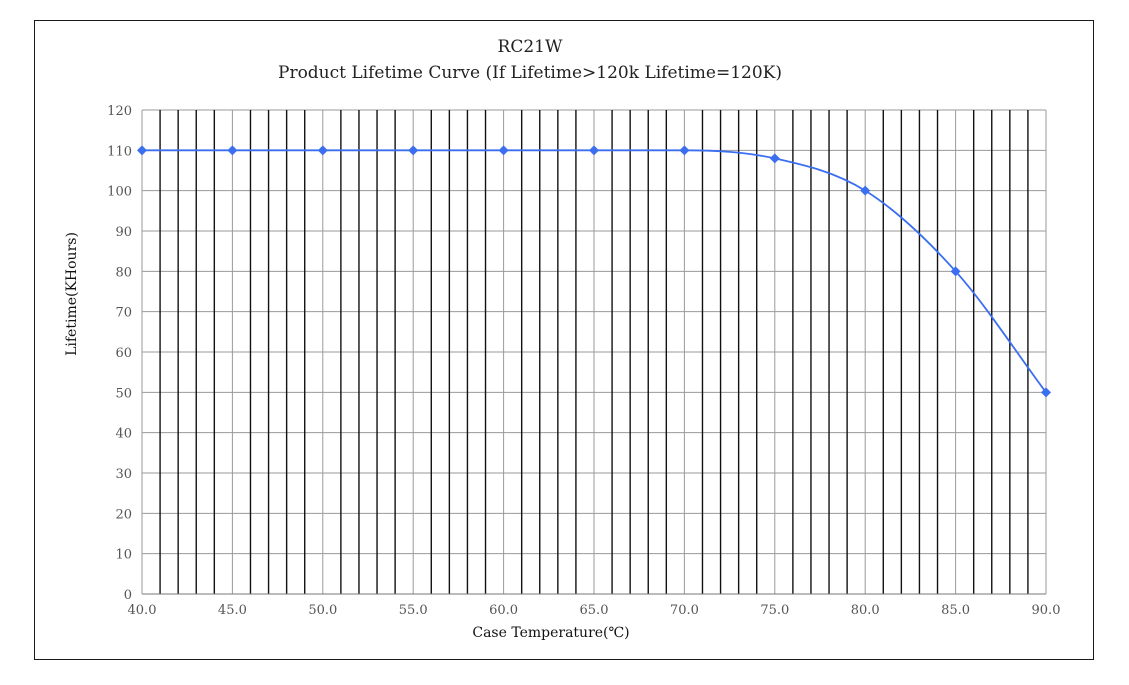 The image size is (1129, 685). Describe the element at coordinates (955, 610) in the screenshot. I see `x-tick-label: 85.0` at that location.